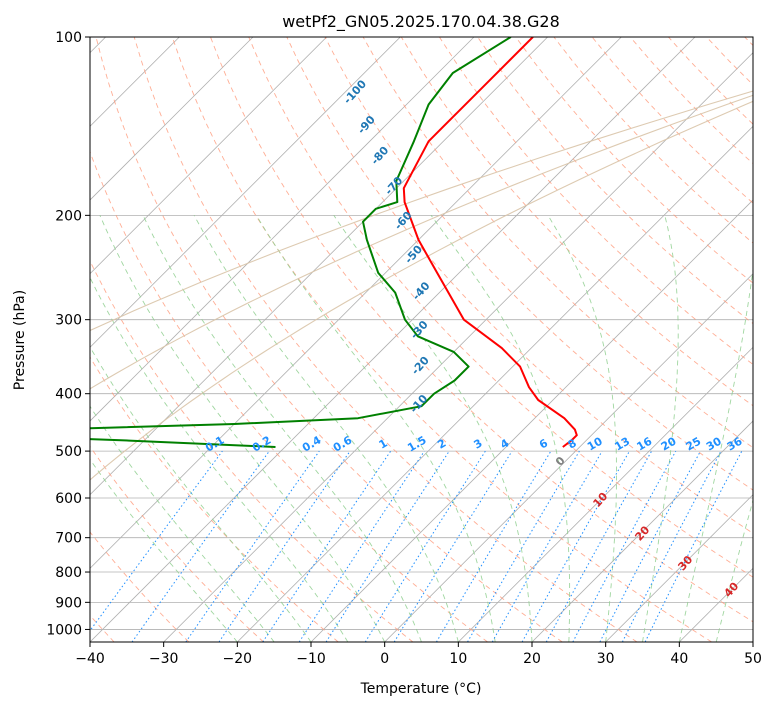 The height and width of the screenshot is (712, 775). I want to click on dry-adiabat-label: -40, so click(421, 291).